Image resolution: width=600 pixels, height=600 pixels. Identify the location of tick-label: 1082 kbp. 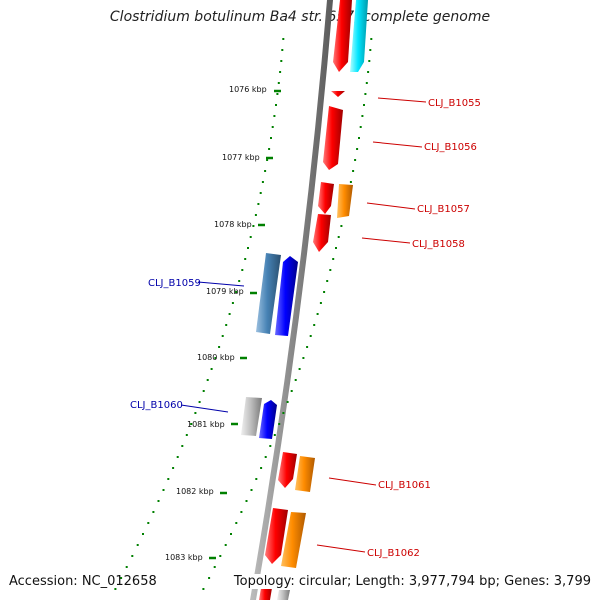
(195, 491).